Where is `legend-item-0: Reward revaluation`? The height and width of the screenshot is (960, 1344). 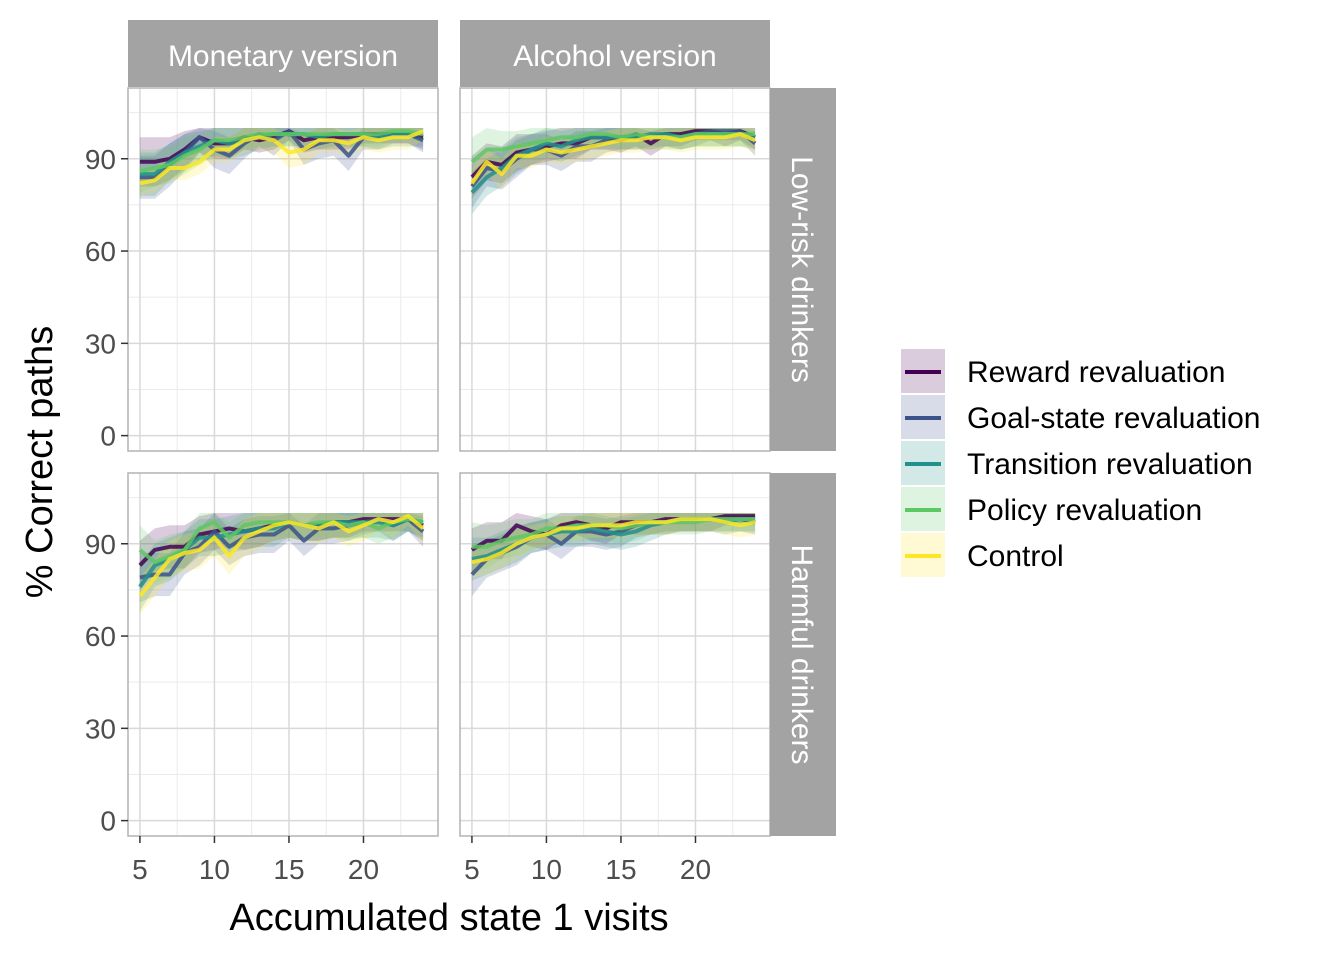 legend-item-0: Reward revaluation is located at coordinates (1063, 371).